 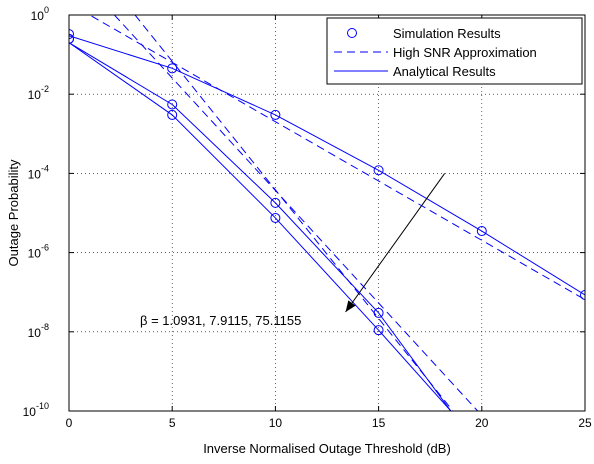 I want to click on legend-label-approximation: High SNR Approximation, so click(x=465, y=52).